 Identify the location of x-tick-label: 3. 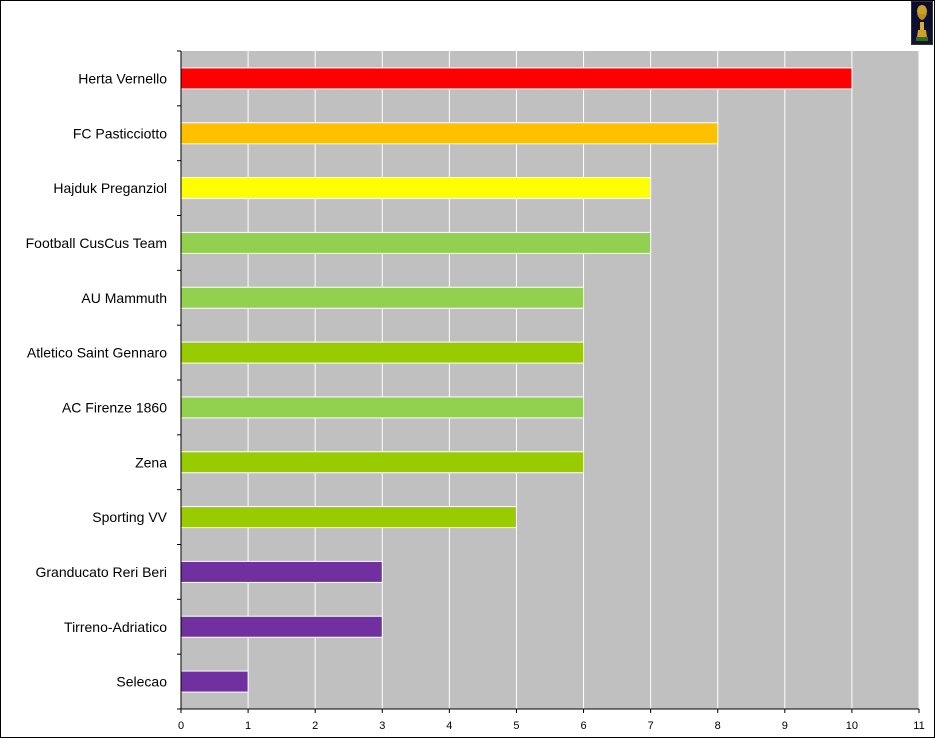
(382, 726).